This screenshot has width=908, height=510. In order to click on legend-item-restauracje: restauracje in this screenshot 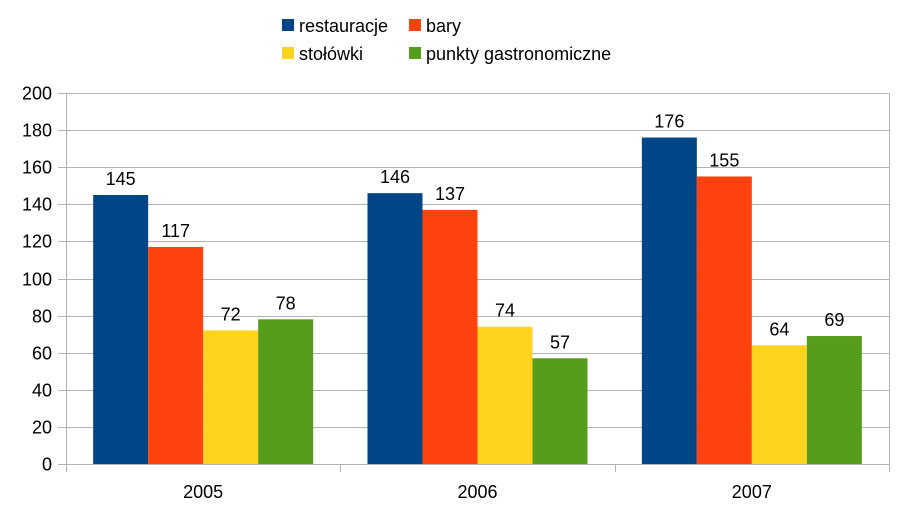, I will do `click(335, 26)`.